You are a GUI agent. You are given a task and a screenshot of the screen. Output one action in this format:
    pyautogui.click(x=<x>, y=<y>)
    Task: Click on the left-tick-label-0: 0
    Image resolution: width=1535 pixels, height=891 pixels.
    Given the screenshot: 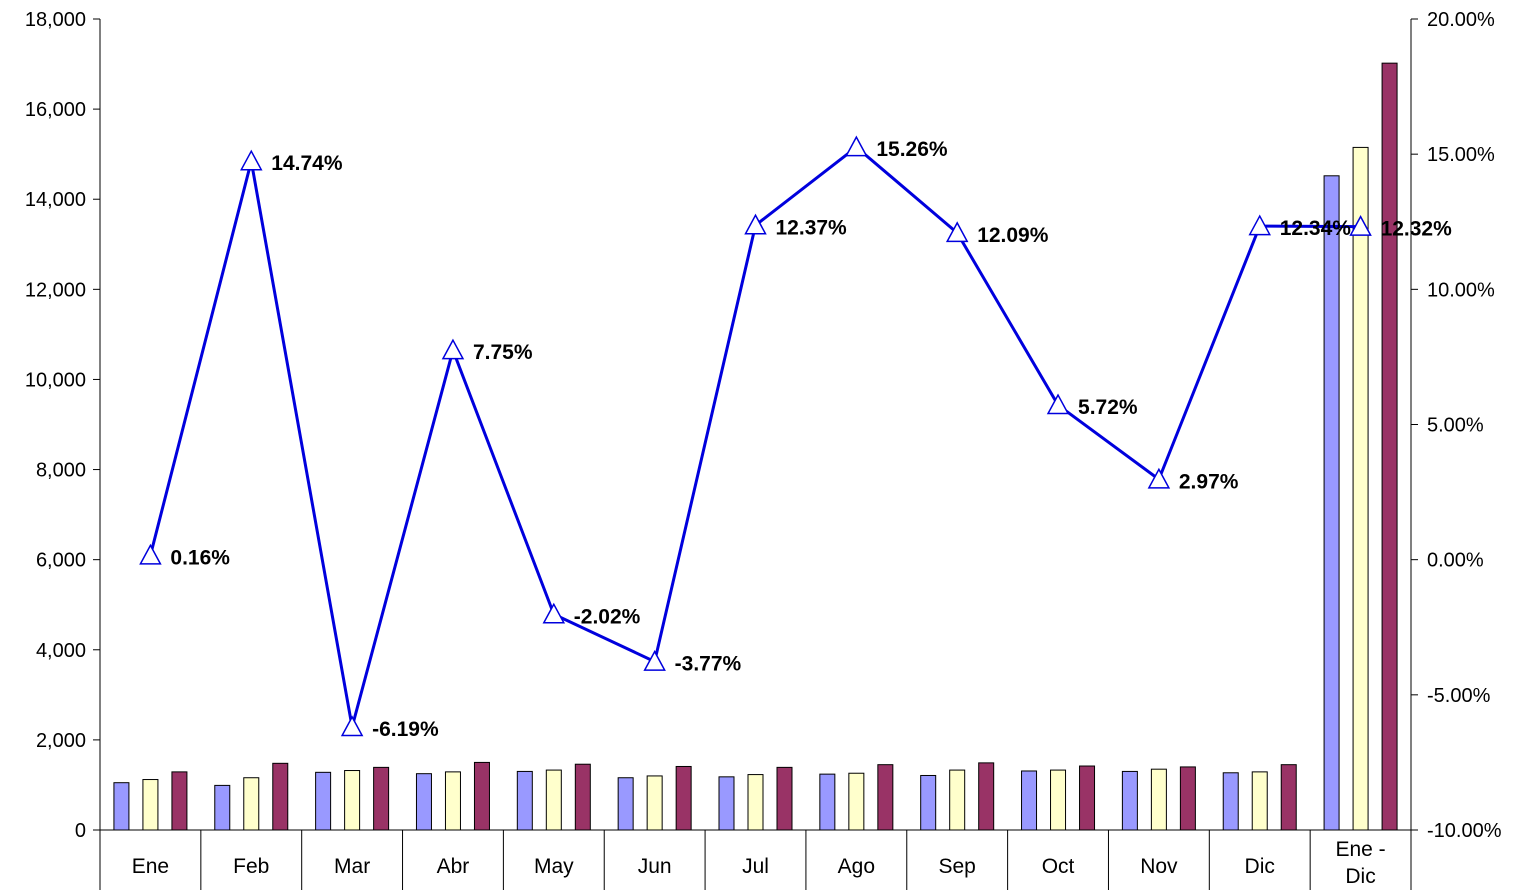 What is the action you would take?
    pyautogui.click(x=80, y=831)
    